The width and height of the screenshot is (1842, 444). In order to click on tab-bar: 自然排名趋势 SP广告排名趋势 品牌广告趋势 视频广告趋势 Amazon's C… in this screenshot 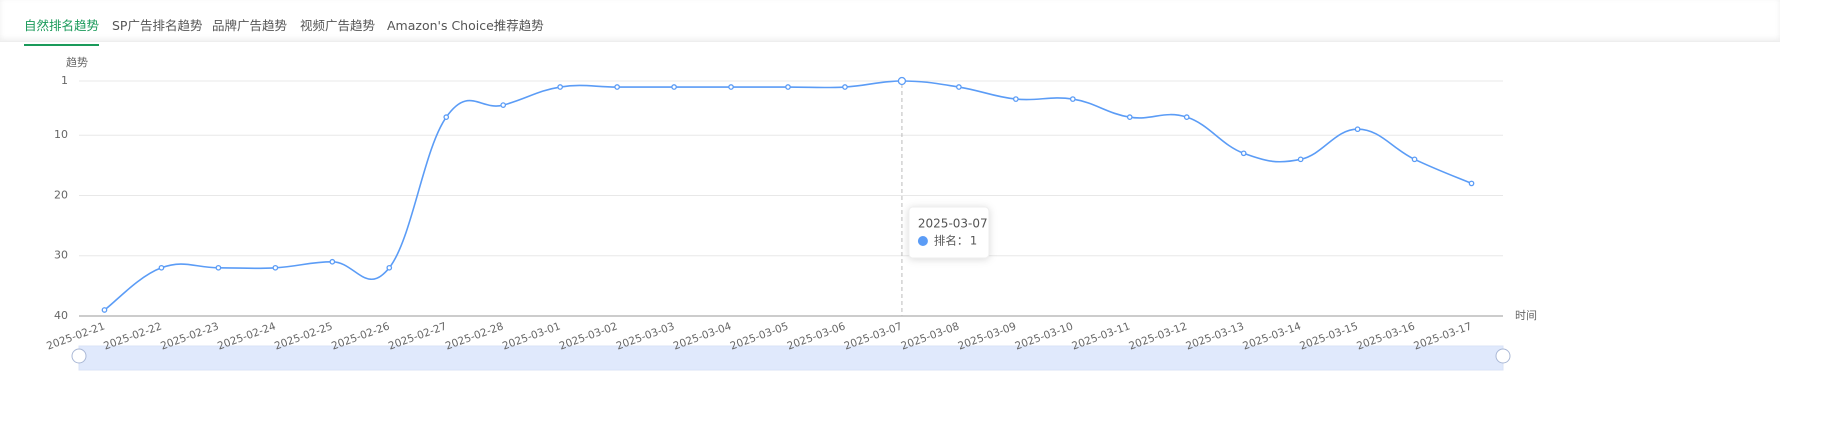, I will do `click(890, 23)`.